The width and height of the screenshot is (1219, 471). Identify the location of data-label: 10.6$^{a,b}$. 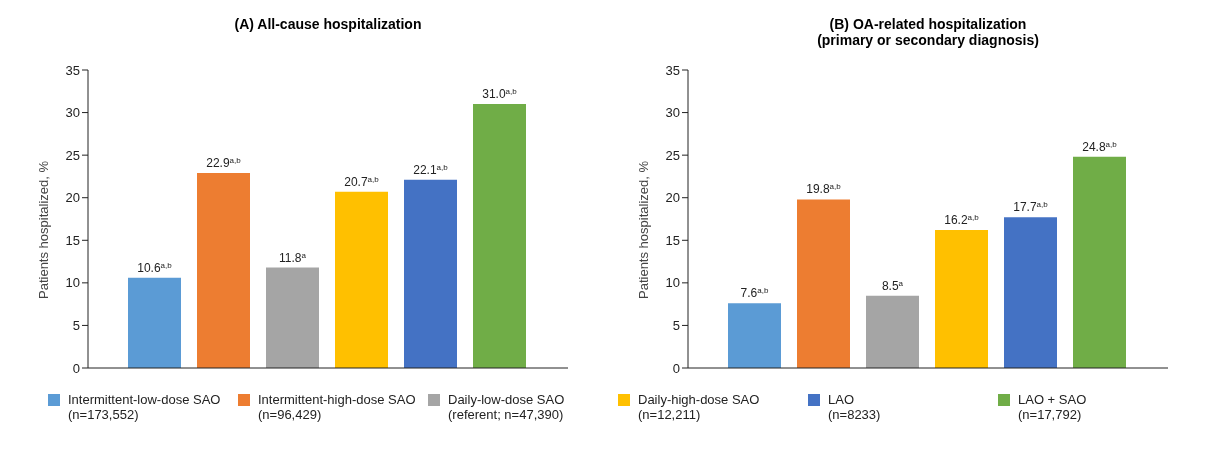
(155, 267).